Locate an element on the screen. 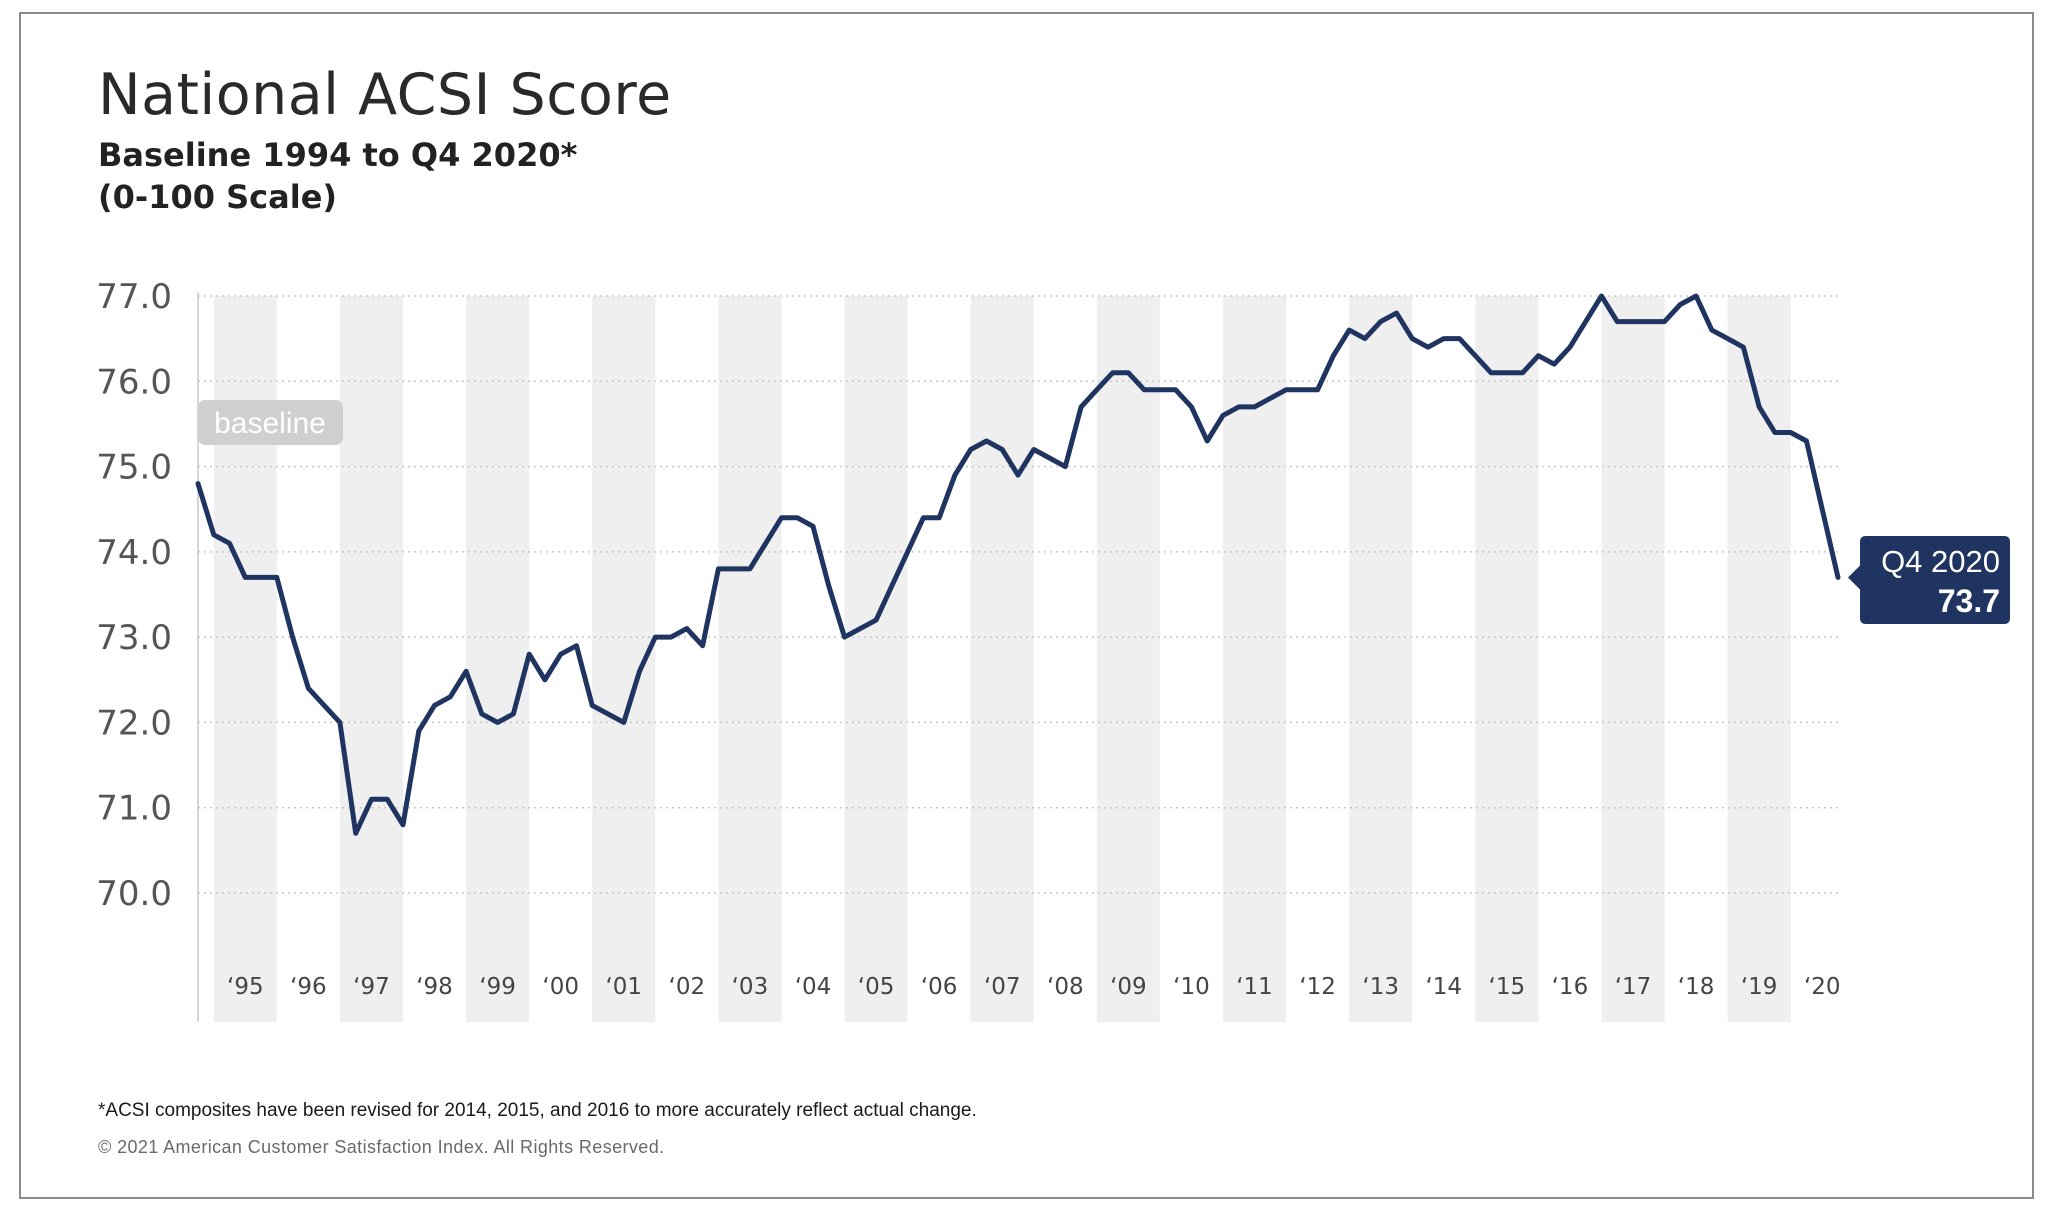 The height and width of the screenshot is (1214, 2048). x-tick-label: ‘02 is located at coordinates (687, 987).